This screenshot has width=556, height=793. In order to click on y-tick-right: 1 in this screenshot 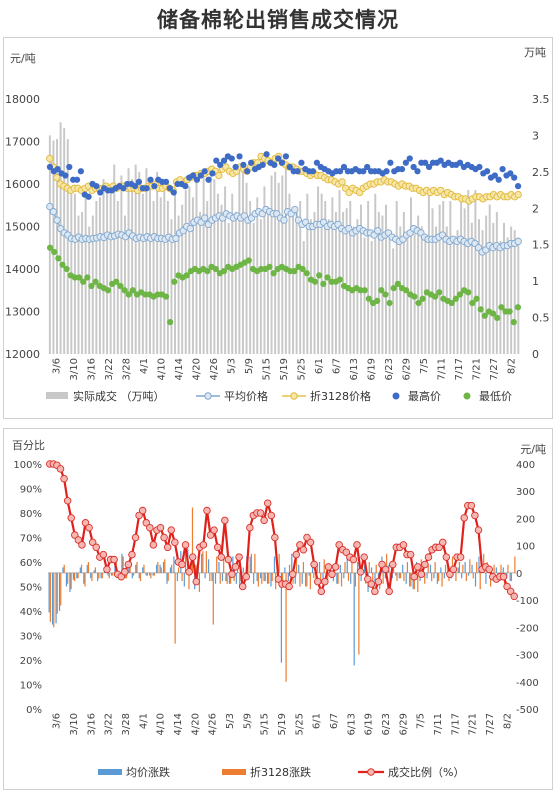, I will do `click(535, 281)`.